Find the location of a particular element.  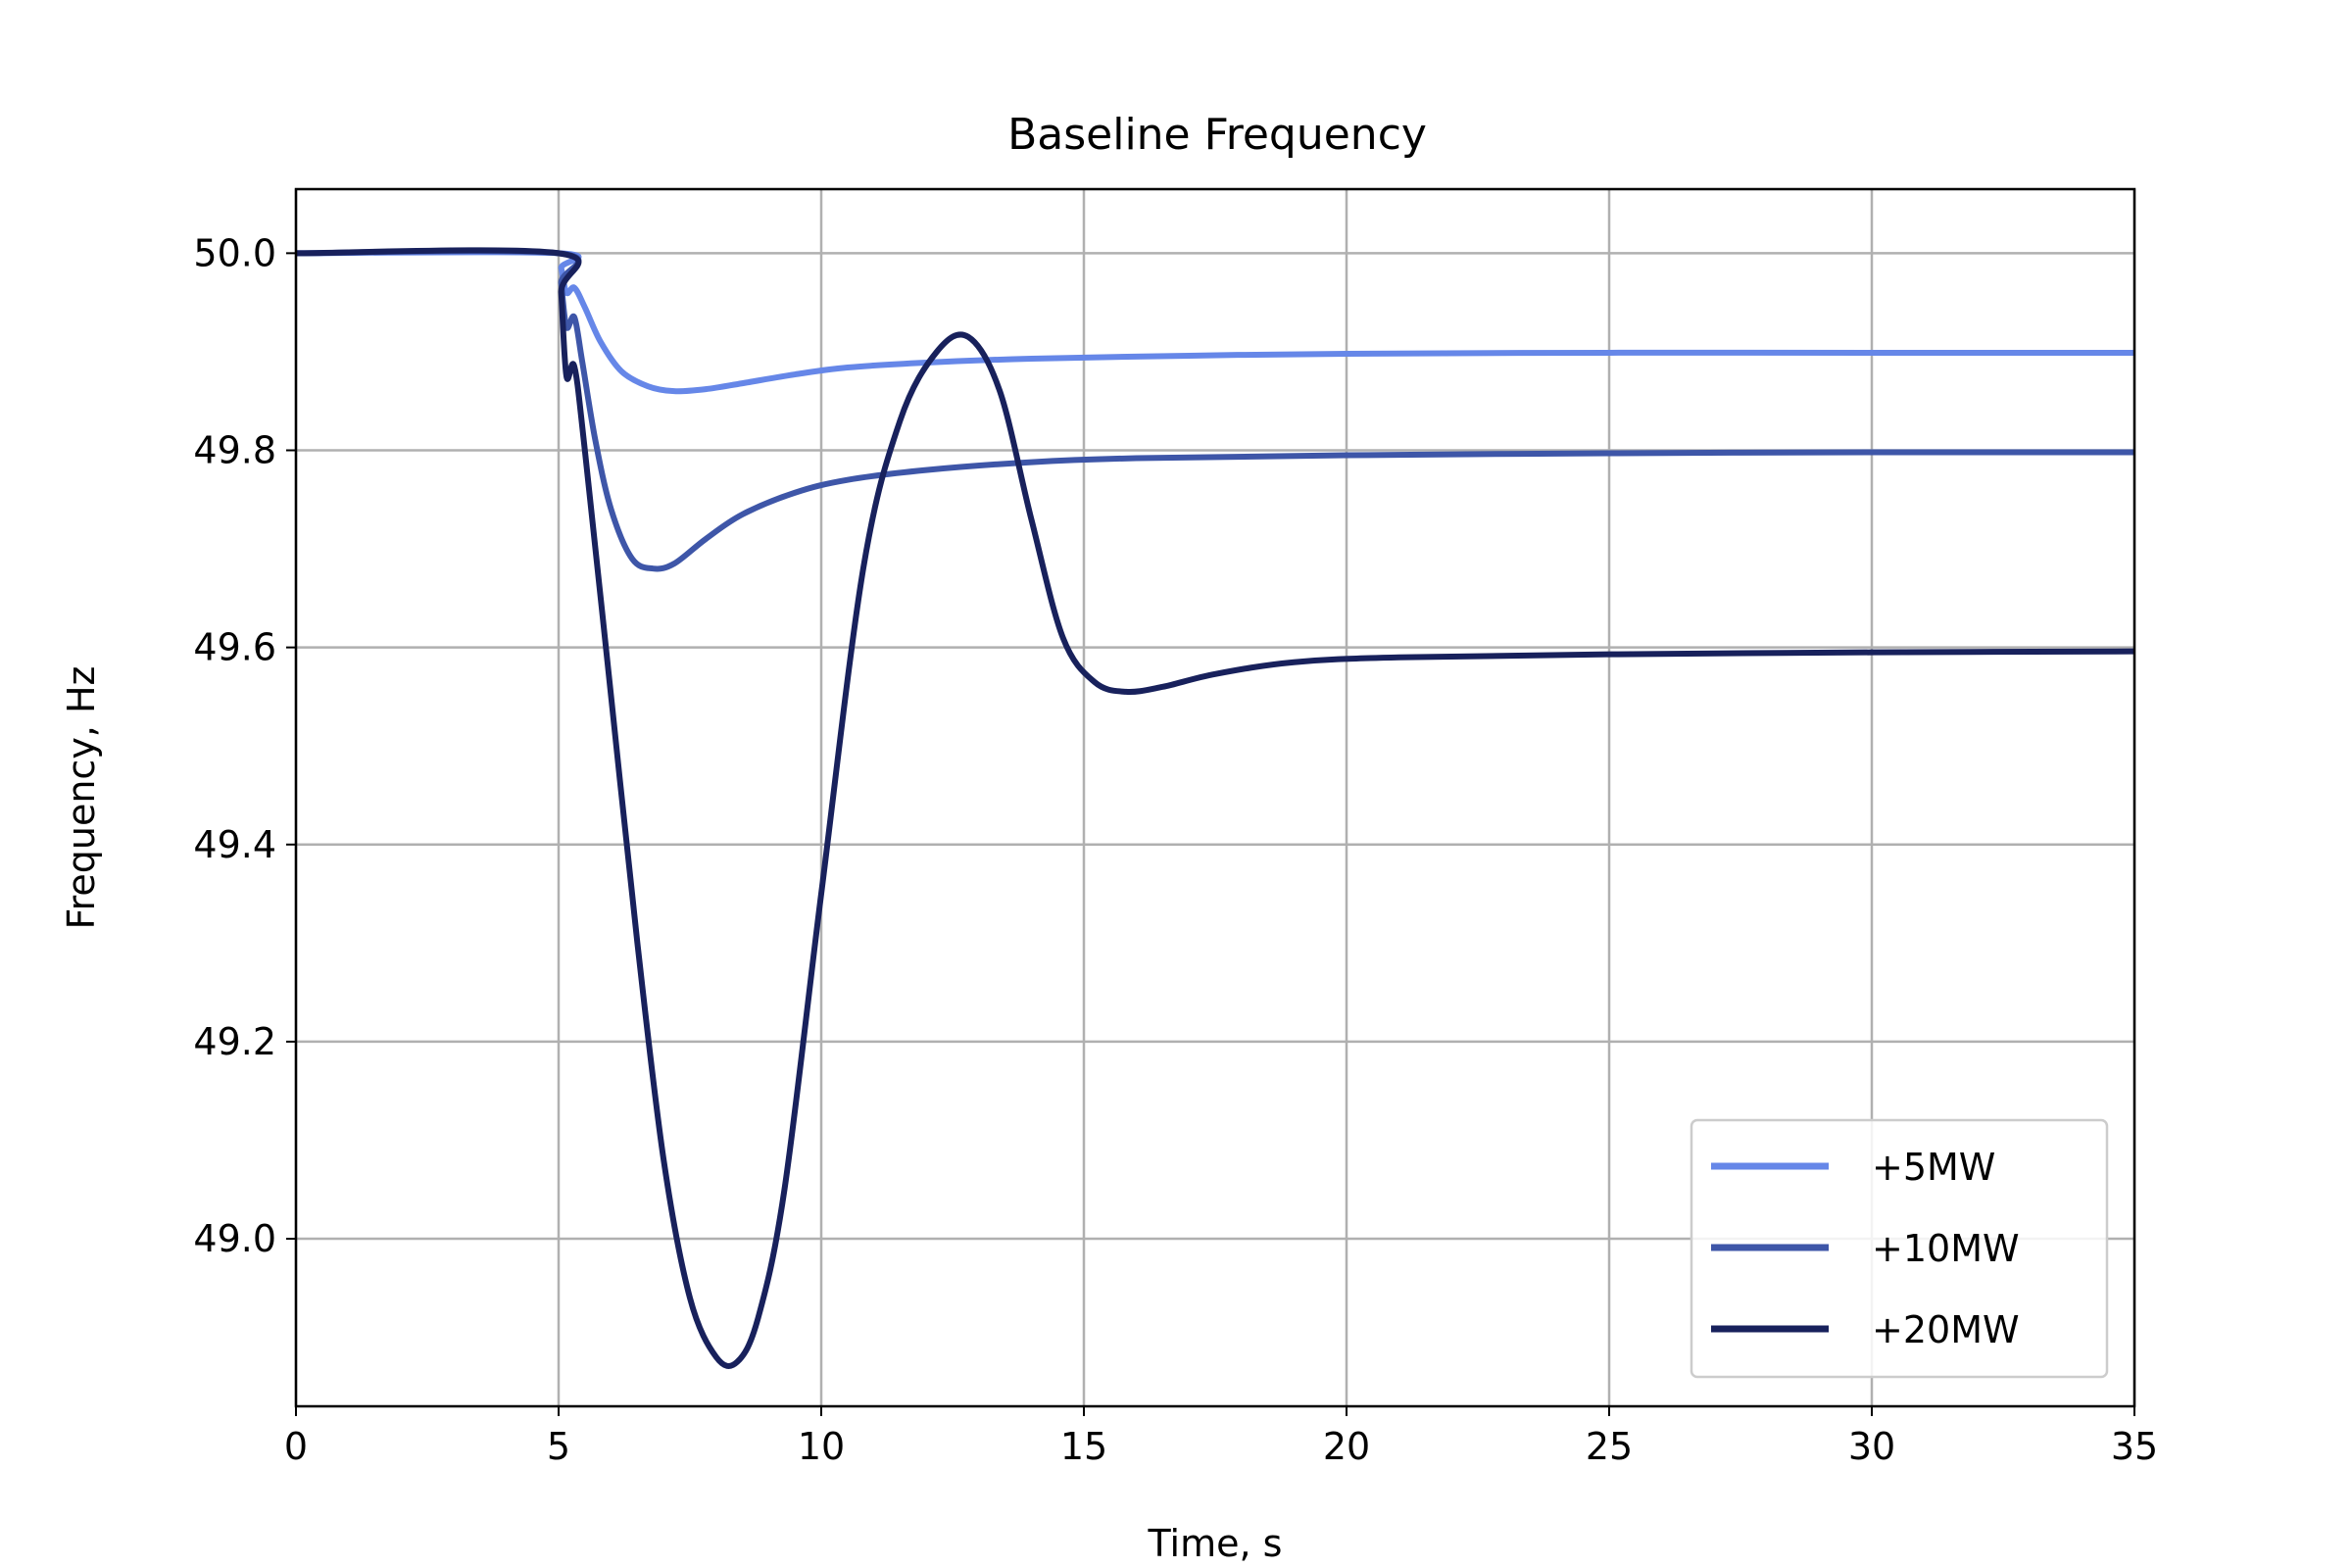

x-tick-label: 20 is located at coordinates (1346, 1446).